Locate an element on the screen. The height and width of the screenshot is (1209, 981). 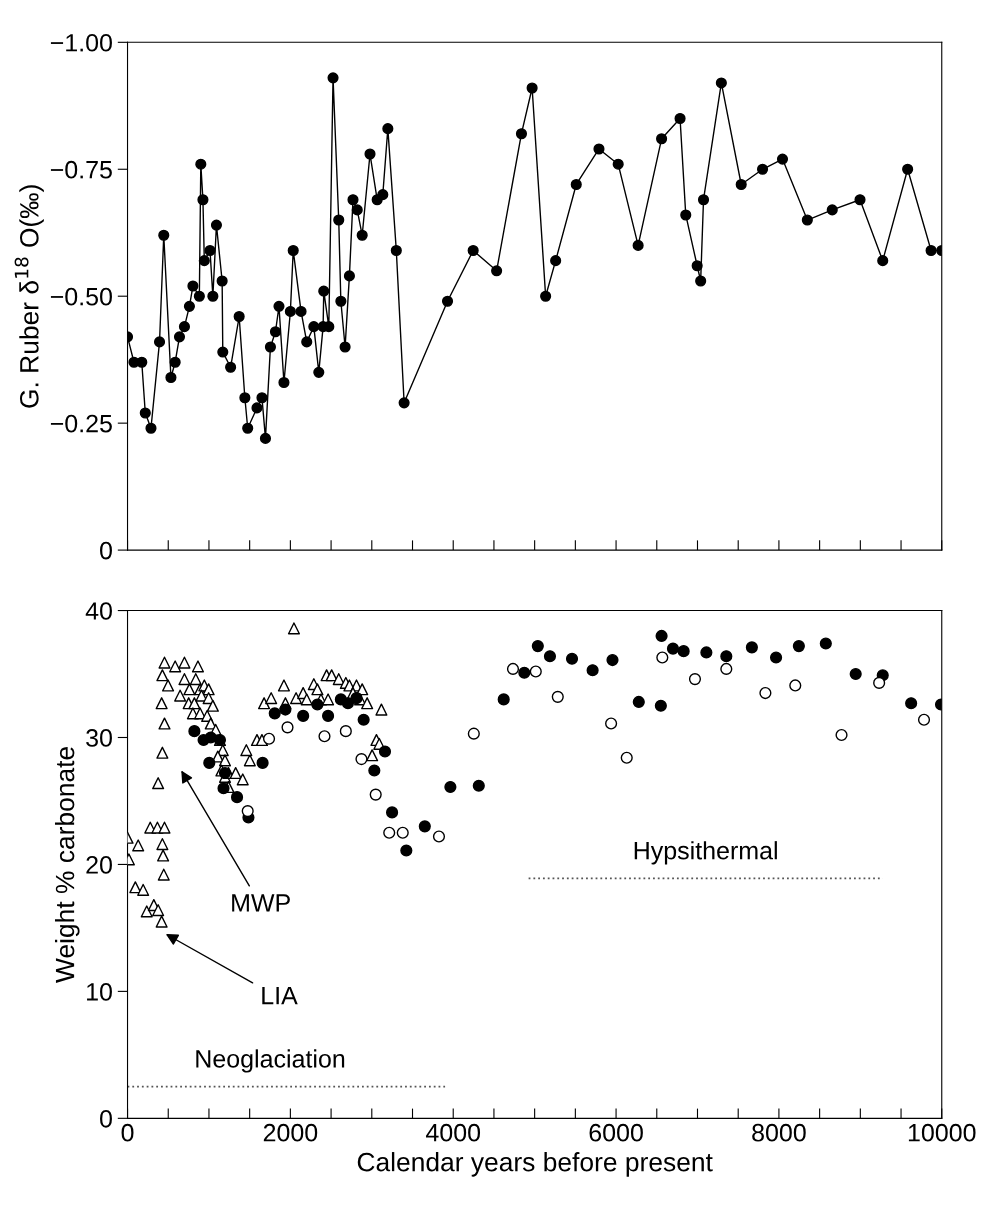
x-tick-label: 4000 is located at coordinates (453, 1132).